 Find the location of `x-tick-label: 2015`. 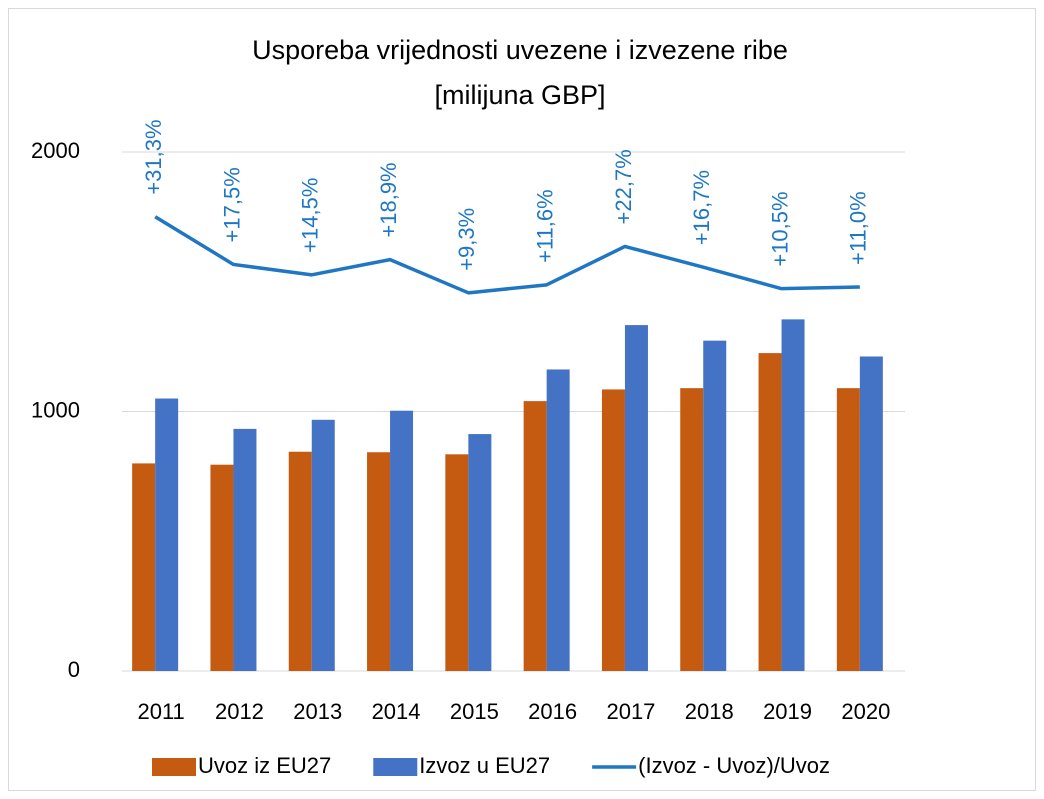

x-tick-label: 2015 is located at coordinates (474, 711).